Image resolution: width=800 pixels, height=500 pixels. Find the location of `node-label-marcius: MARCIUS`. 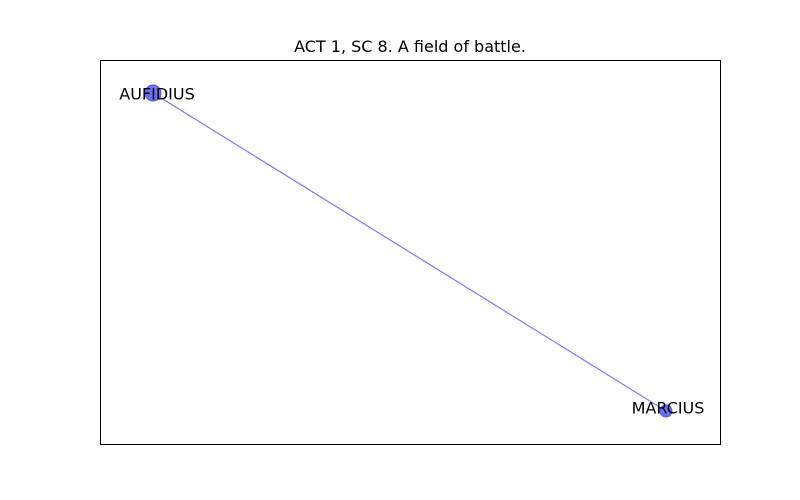

node-label-marcius: MARCIUS is located at coordinates (668, 408).